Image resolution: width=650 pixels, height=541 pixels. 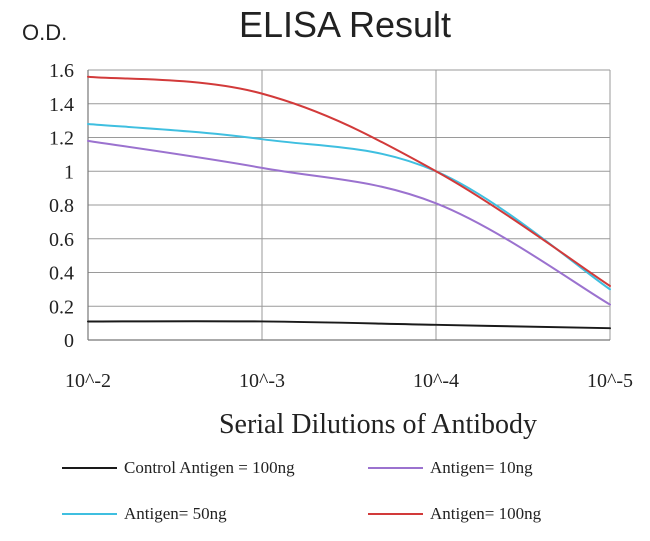 I want to click on y-tick-label: 0.6, so click(x=61, y=240).